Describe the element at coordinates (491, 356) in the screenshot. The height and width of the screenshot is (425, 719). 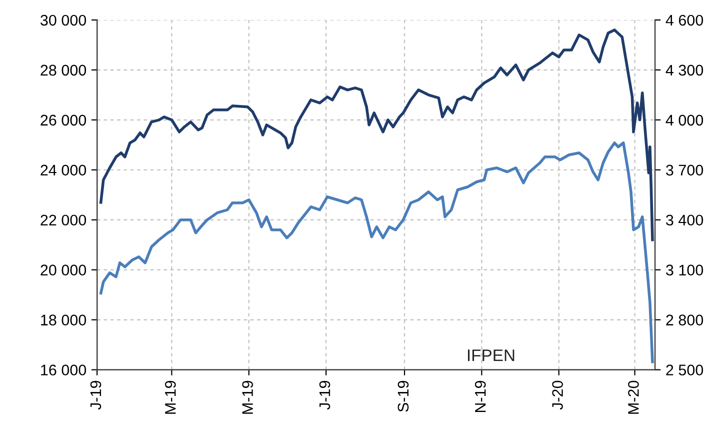
I see `annotation: IFPEN` at that location.